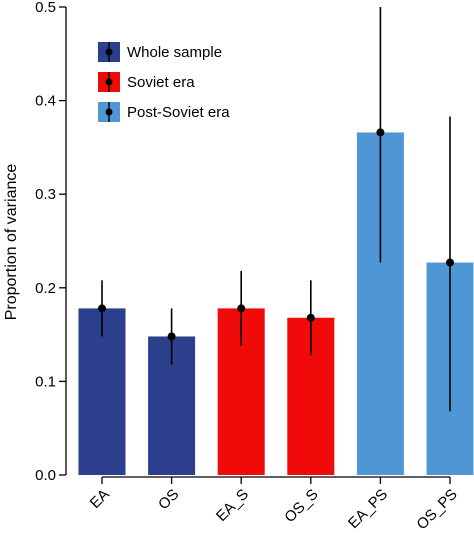 Image resolution: width=474 pixels, height=535 pixels. Describe the element at coordinates (380, 132) in the screenshot. I see `point-estimate-ea-ps` at that location.